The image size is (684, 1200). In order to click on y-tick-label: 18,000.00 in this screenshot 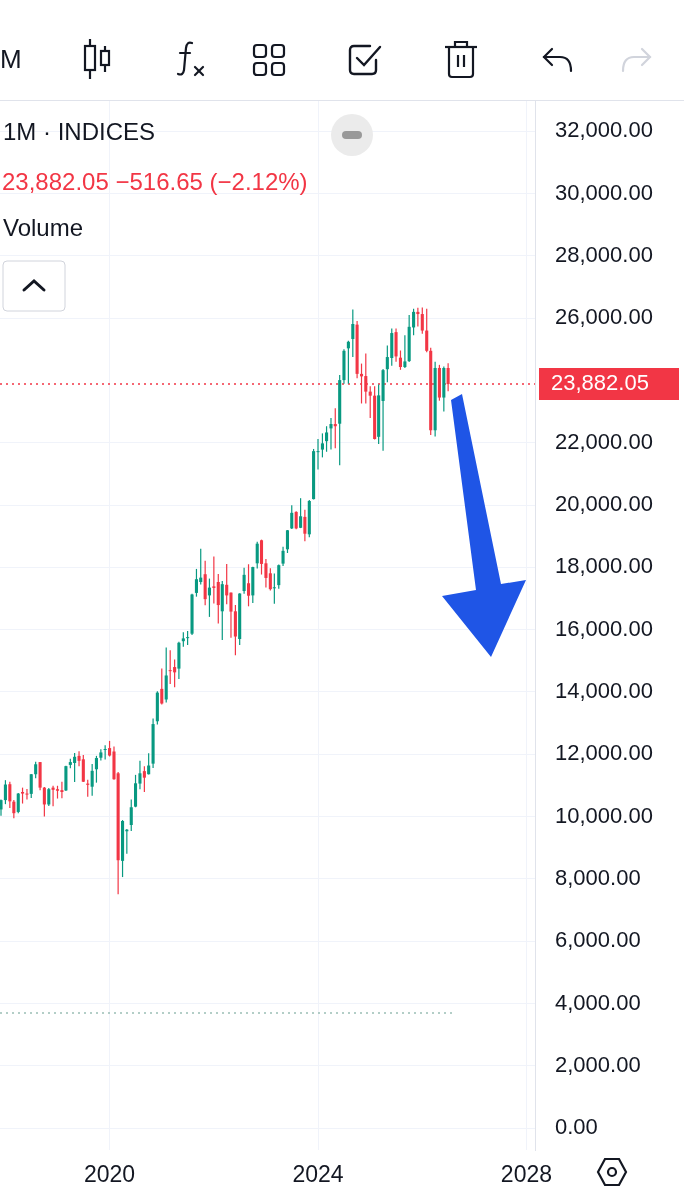, I will do `click(604, 566)`.